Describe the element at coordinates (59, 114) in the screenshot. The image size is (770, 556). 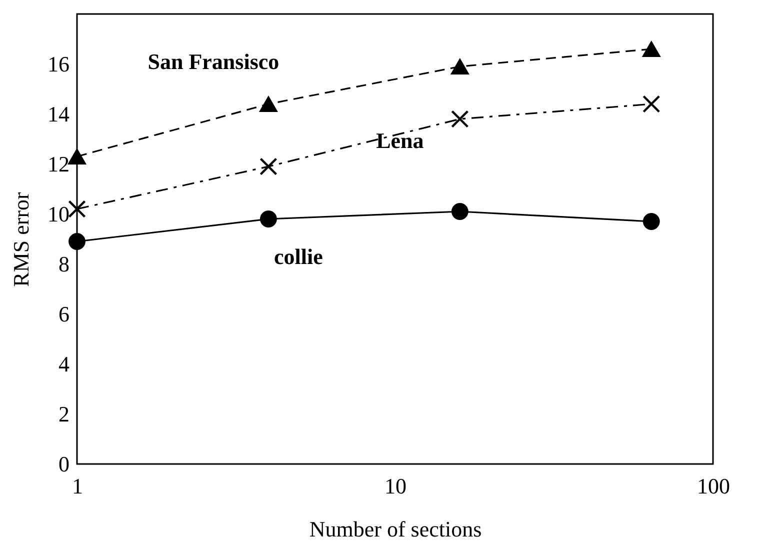
I see `y-tick-label: 14` at that location.